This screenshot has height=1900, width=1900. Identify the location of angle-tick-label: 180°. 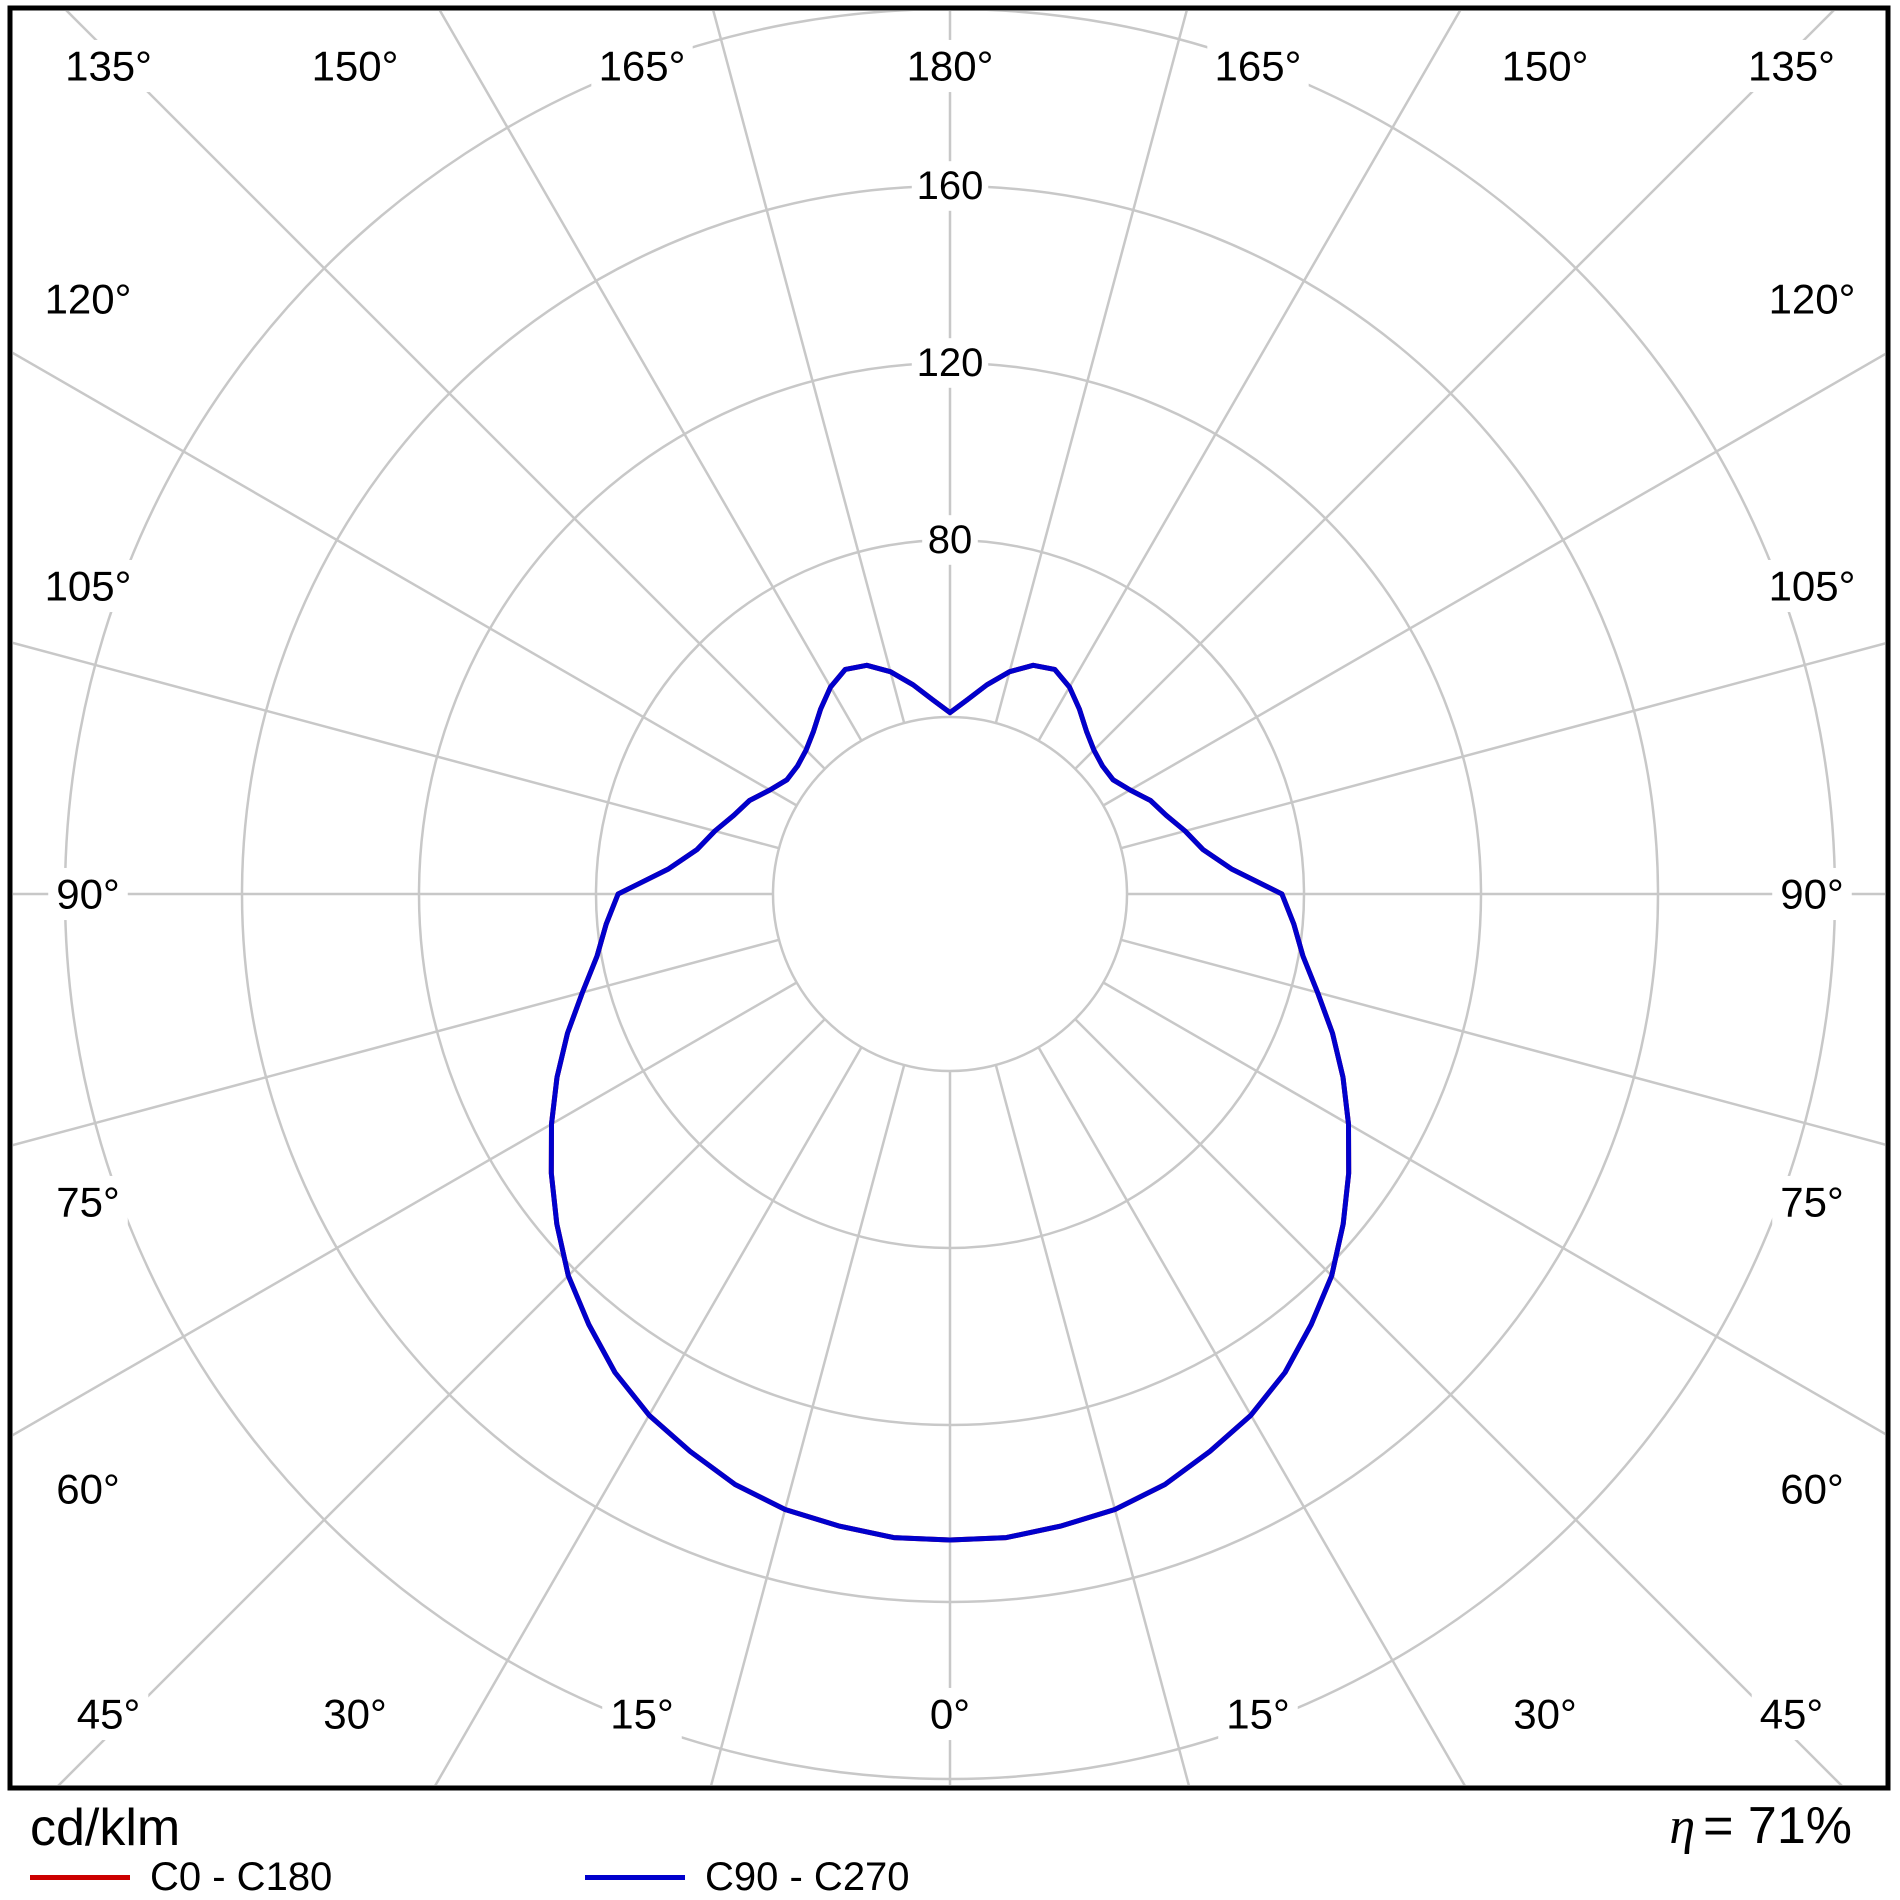
(950, 66).